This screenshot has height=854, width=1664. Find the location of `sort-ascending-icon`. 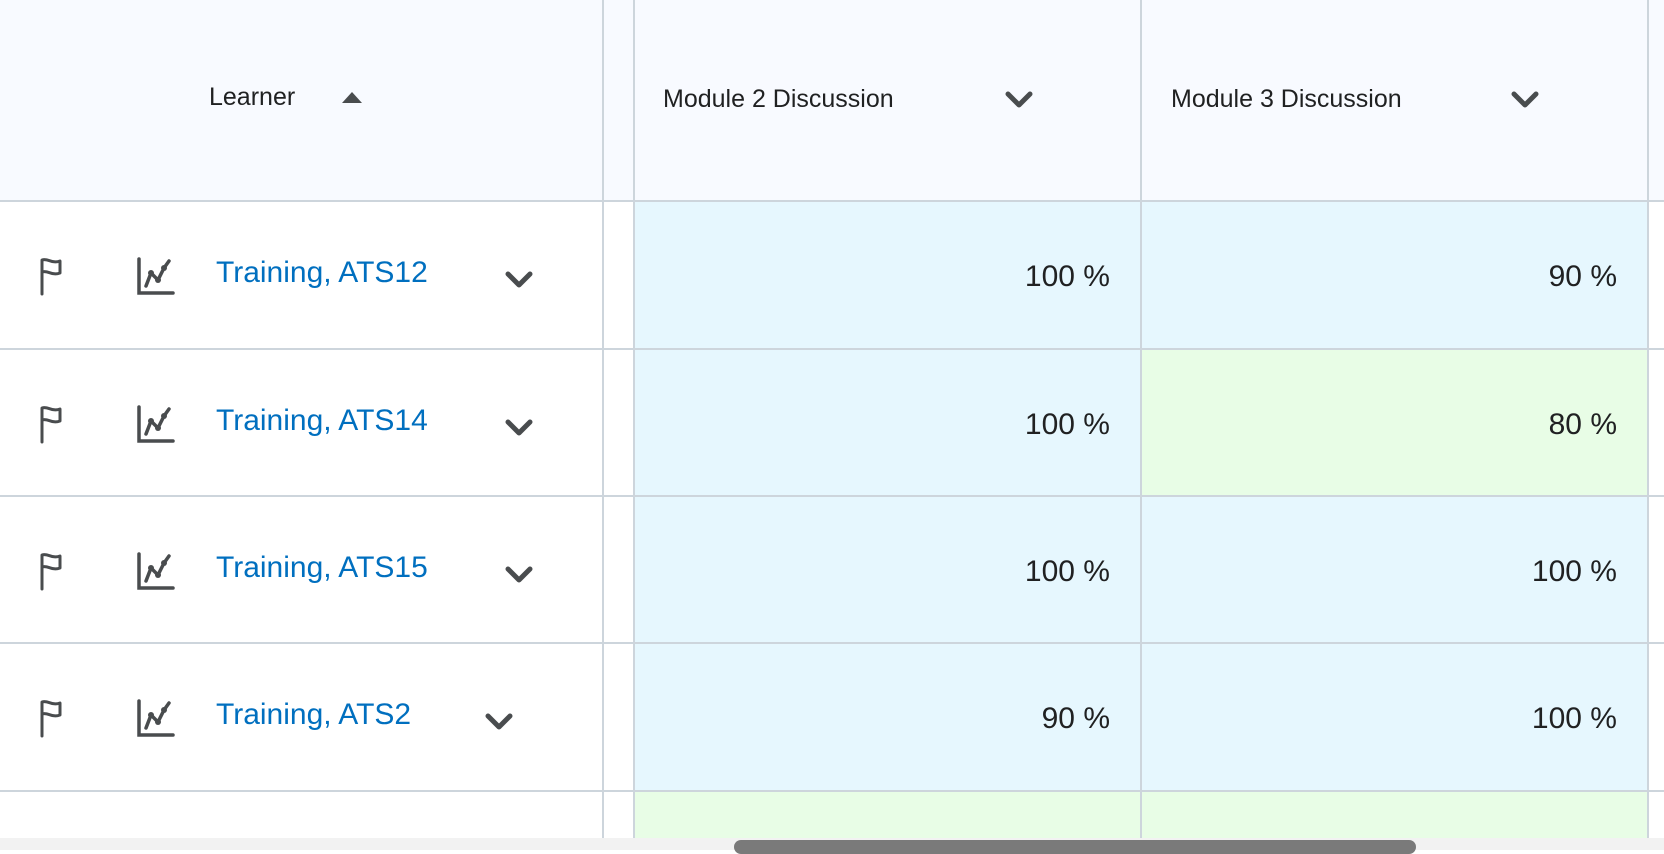

sort-ascending-icon is located at coordinates (352, 97).